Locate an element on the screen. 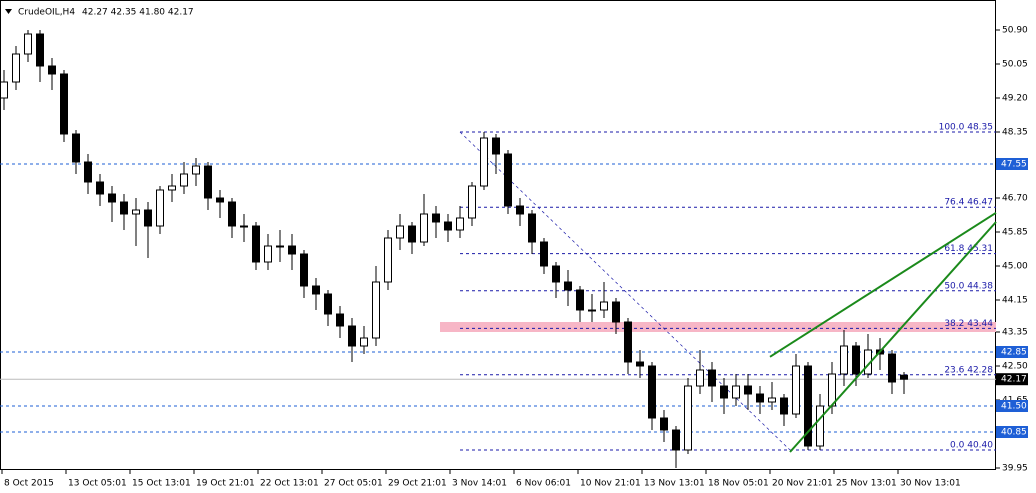 Image resolution: width=1036 pixels, height=493 pixels. level-label: 42.85 is located at coordinates (1014, 353).